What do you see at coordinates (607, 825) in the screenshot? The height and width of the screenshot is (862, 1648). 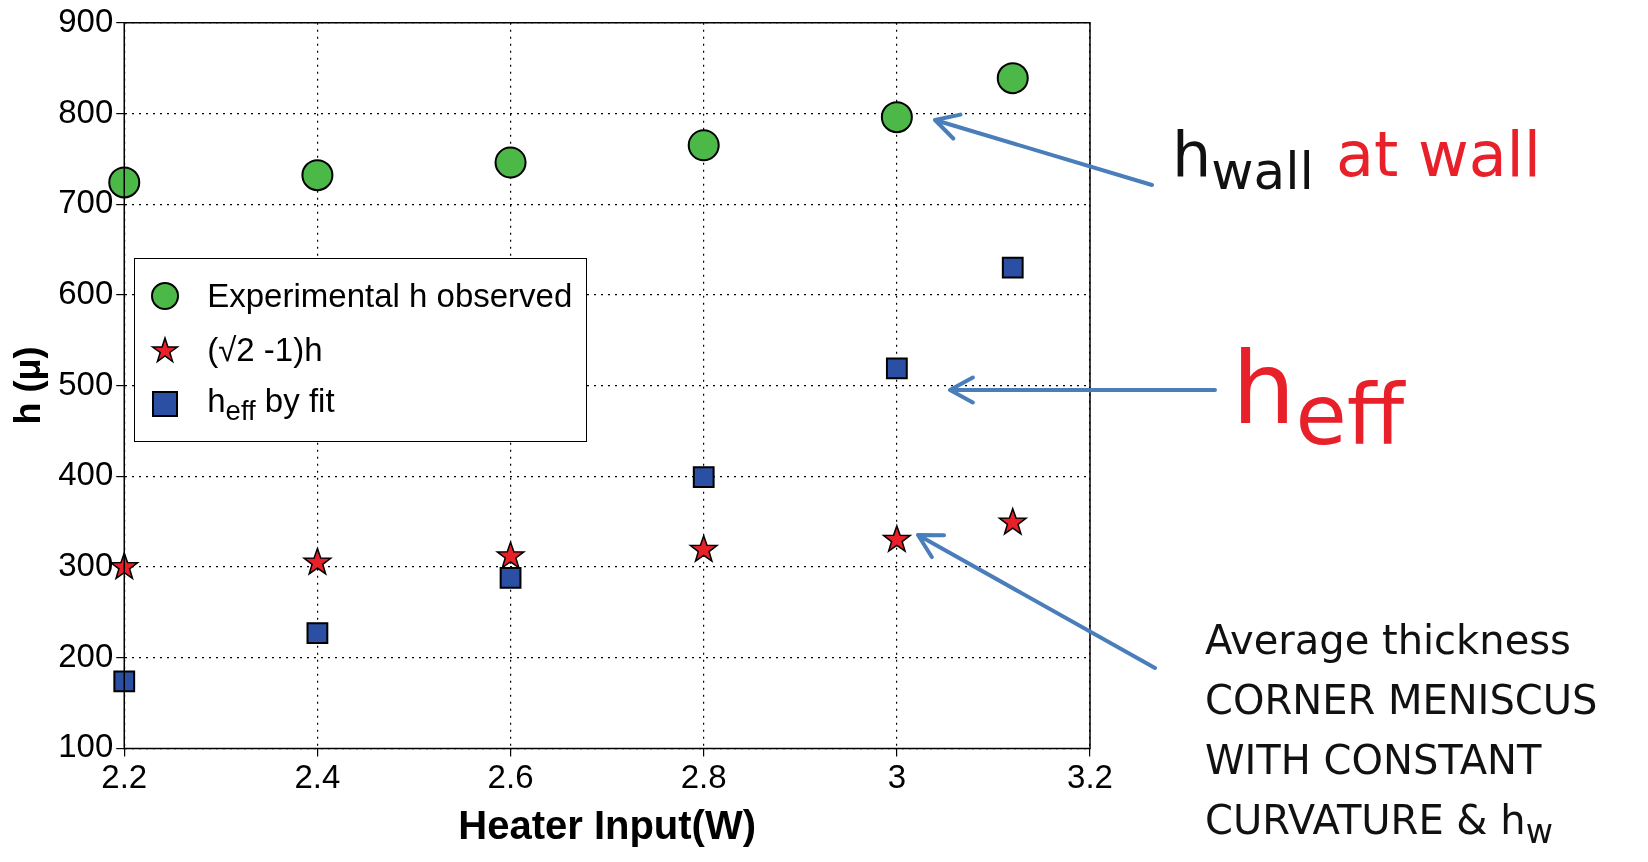 I see `x-axis-title: Heater Input(W)` at bounding box center [607, 825].